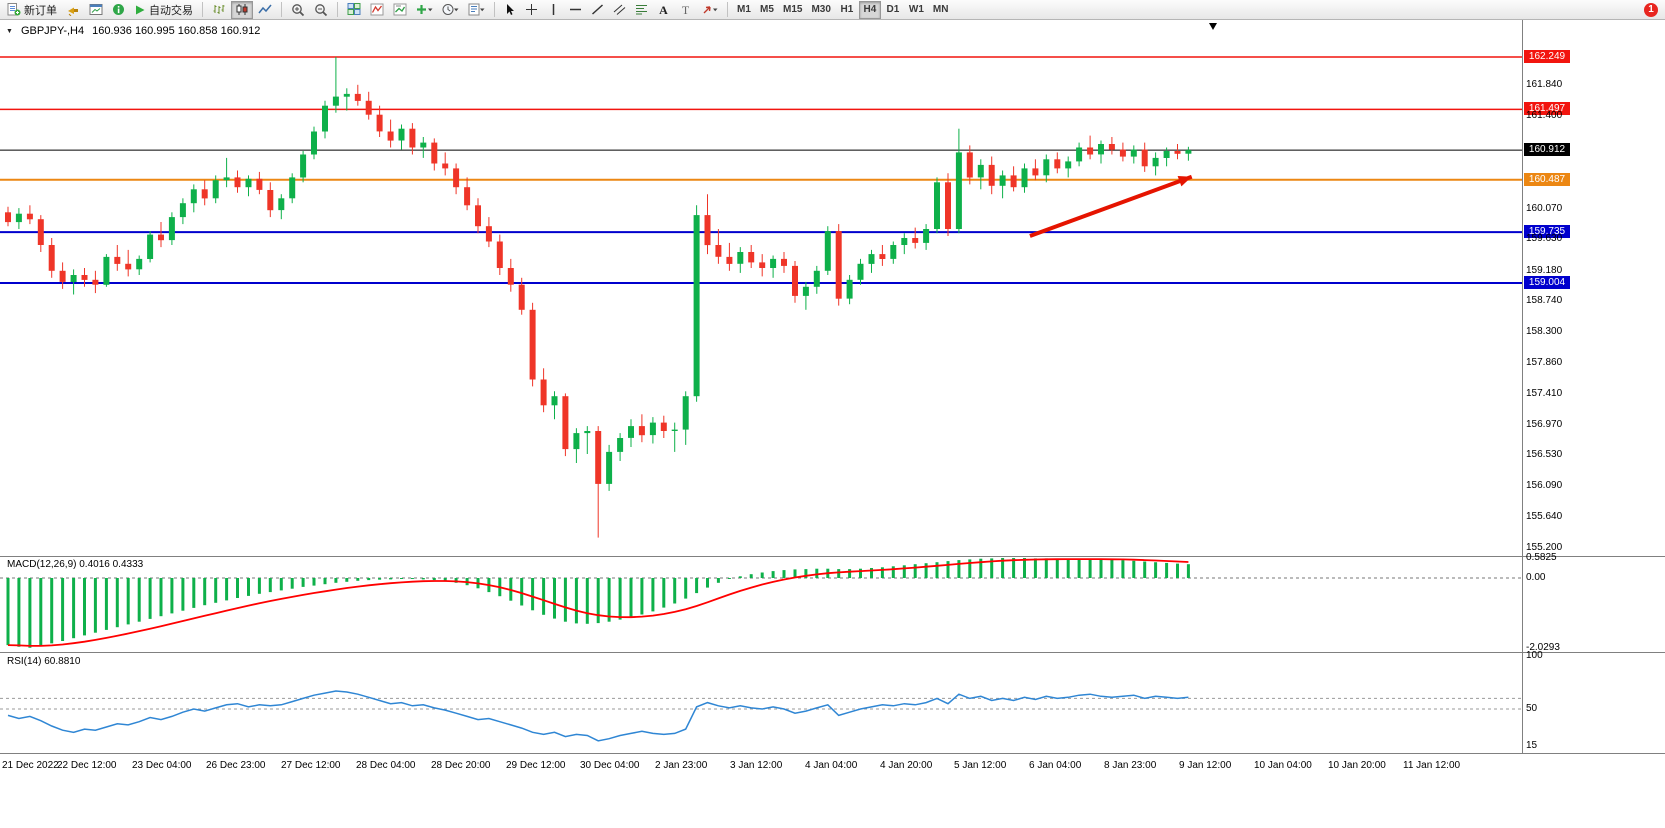 This screenshot has height=828, width=1665. Describe the element at coordinates (118, 10) in the screenshot. I see `help-button` at that location.